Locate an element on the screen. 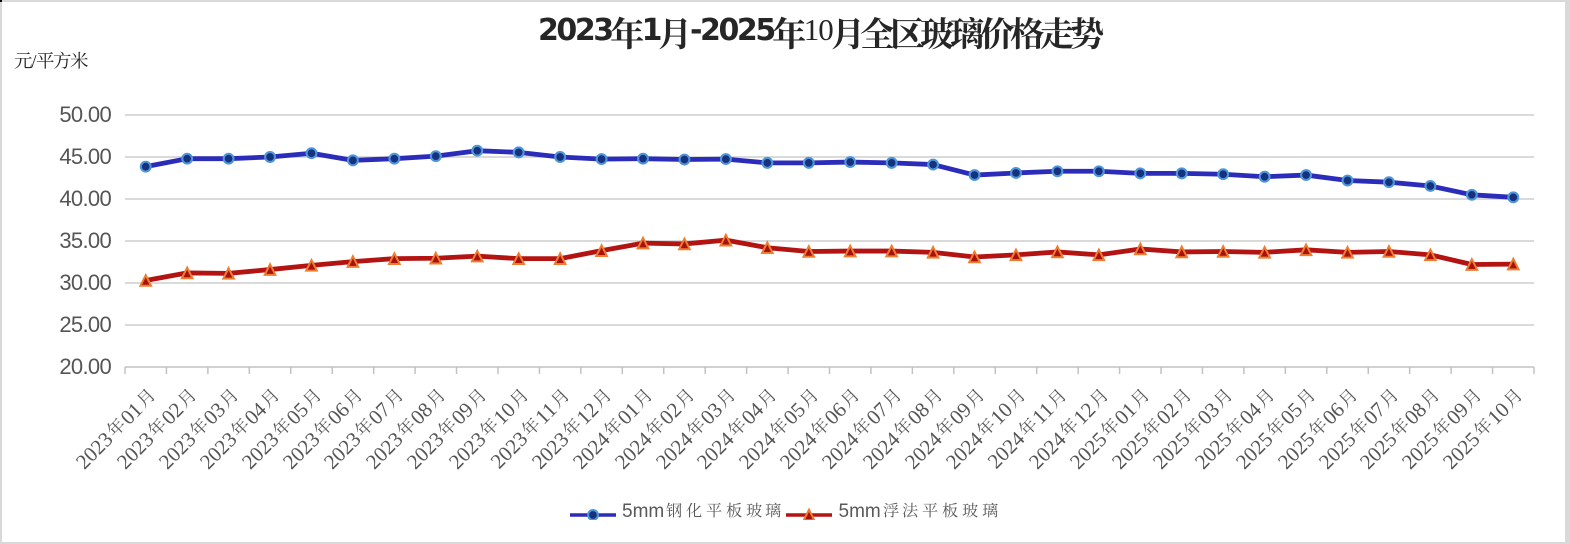 The image size is (1570, 544). title-serif-segment: 10 is located at coordinates (818, 30).